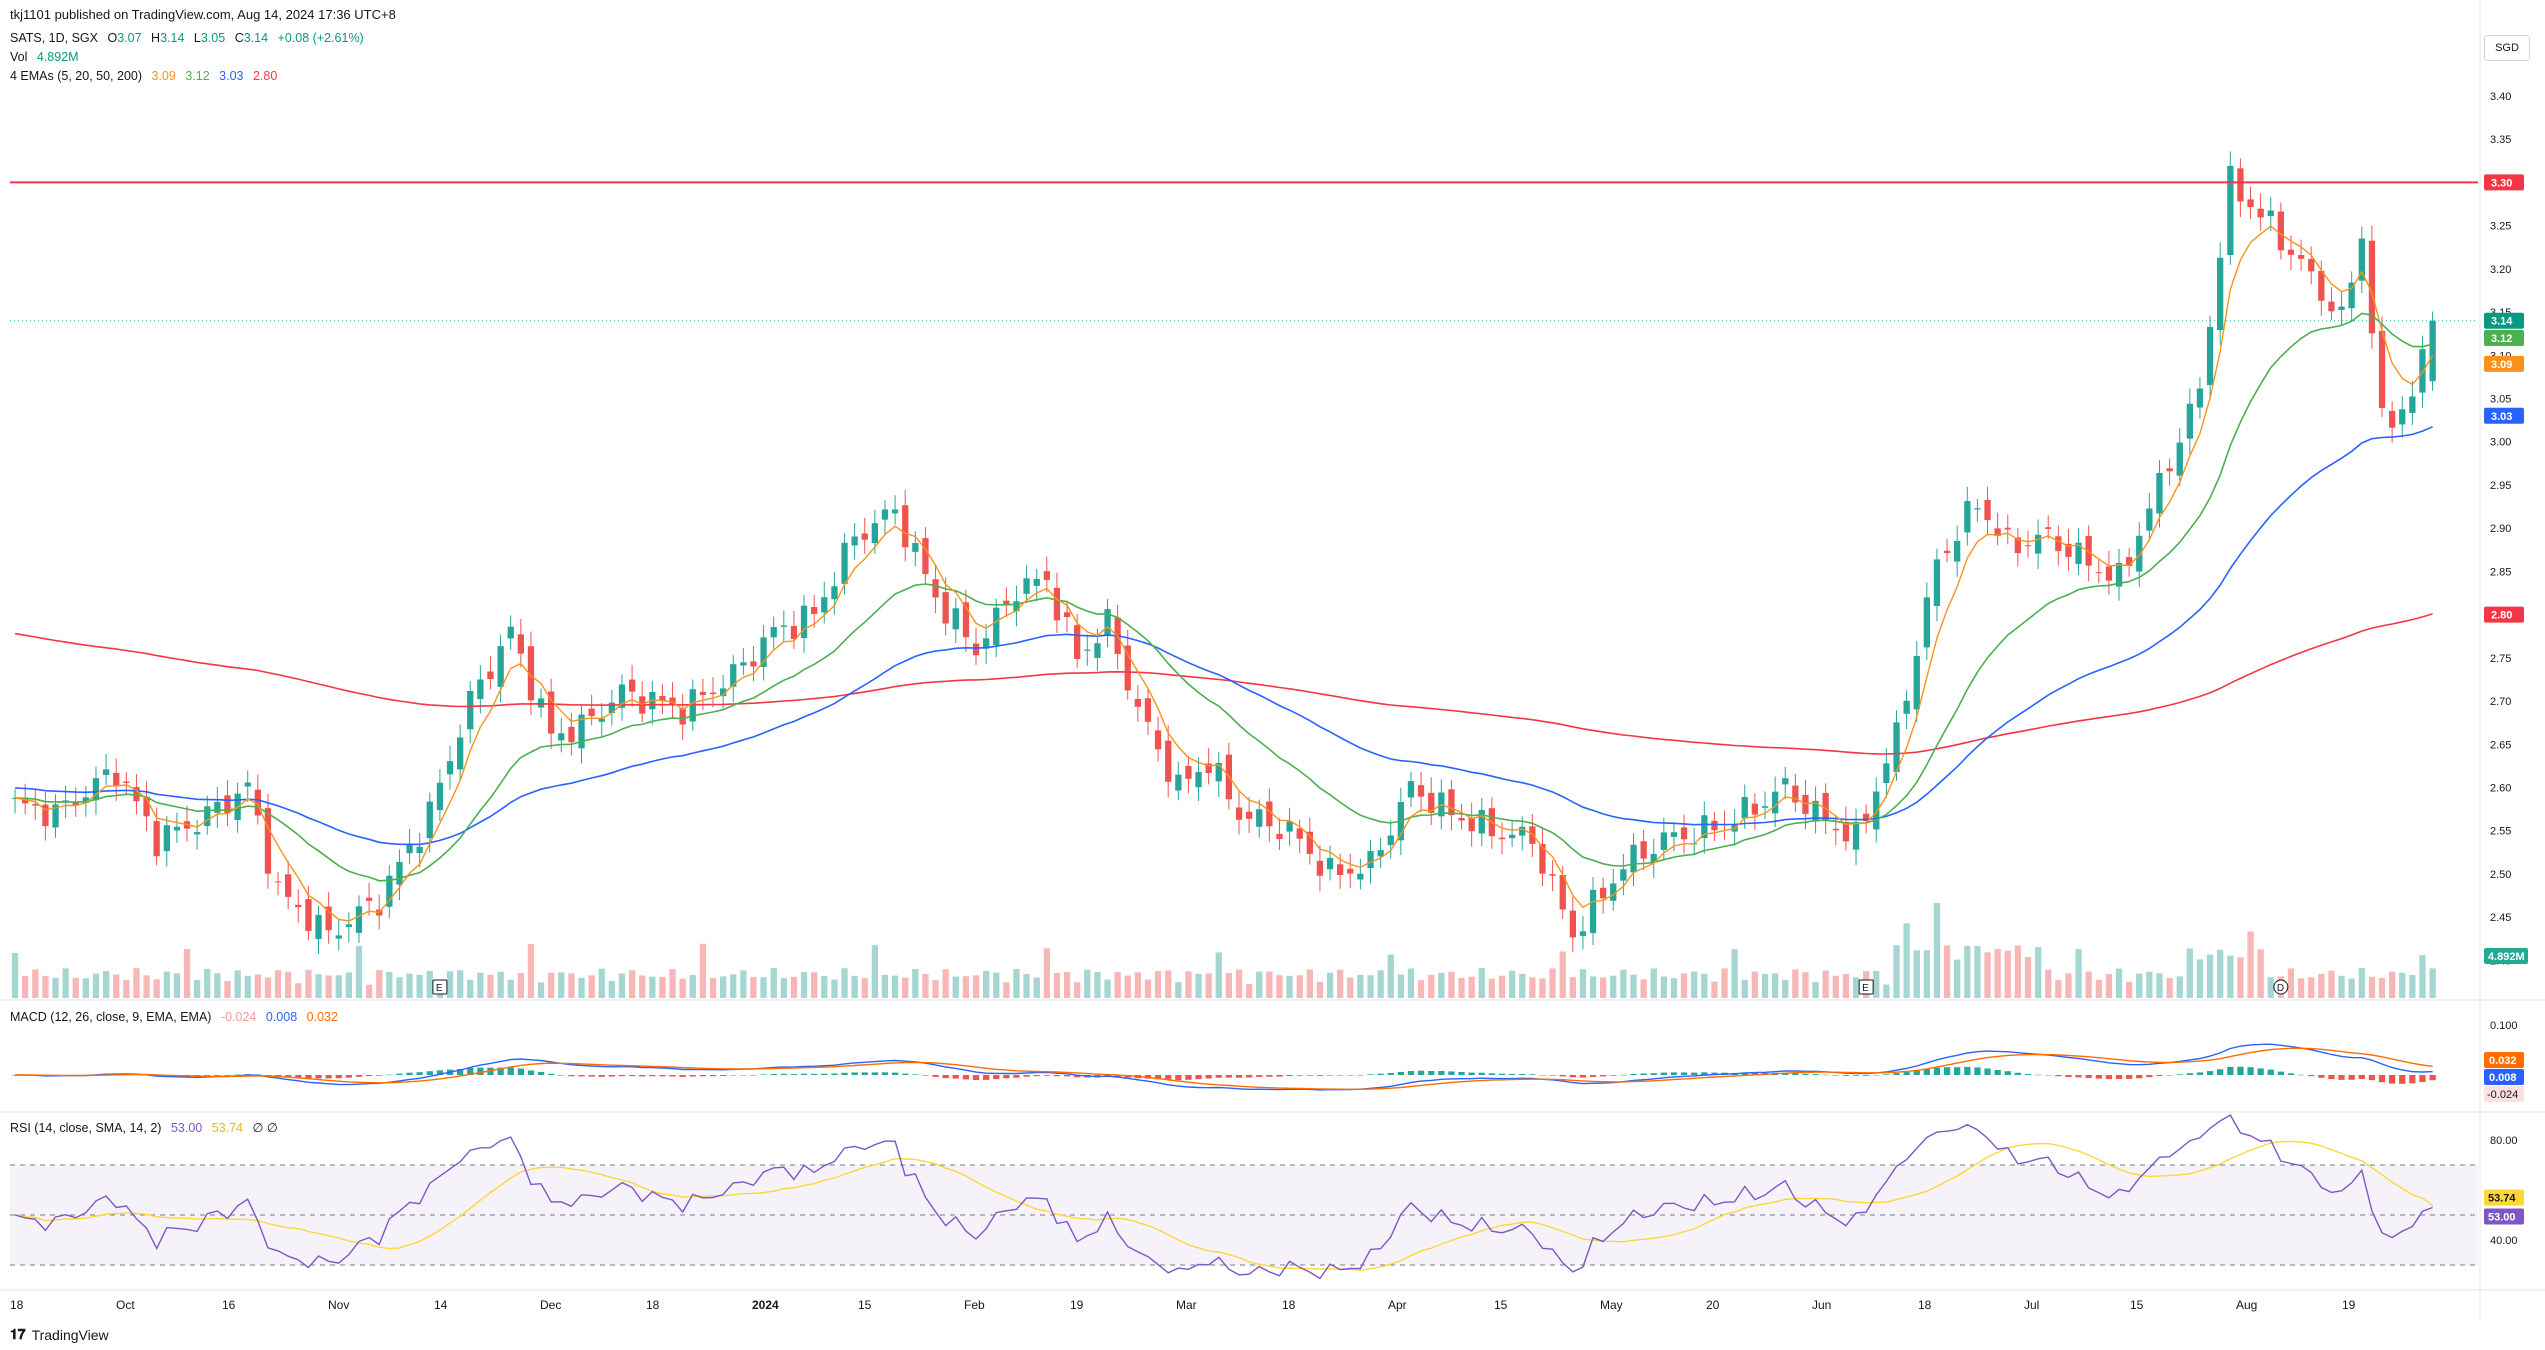 Image resolution: width=2545 pixels, height=1350 pixels. Describe the element at coordinates (281, 1017) in the screenshot. I see `macd-line-value: 0.008` at that location.